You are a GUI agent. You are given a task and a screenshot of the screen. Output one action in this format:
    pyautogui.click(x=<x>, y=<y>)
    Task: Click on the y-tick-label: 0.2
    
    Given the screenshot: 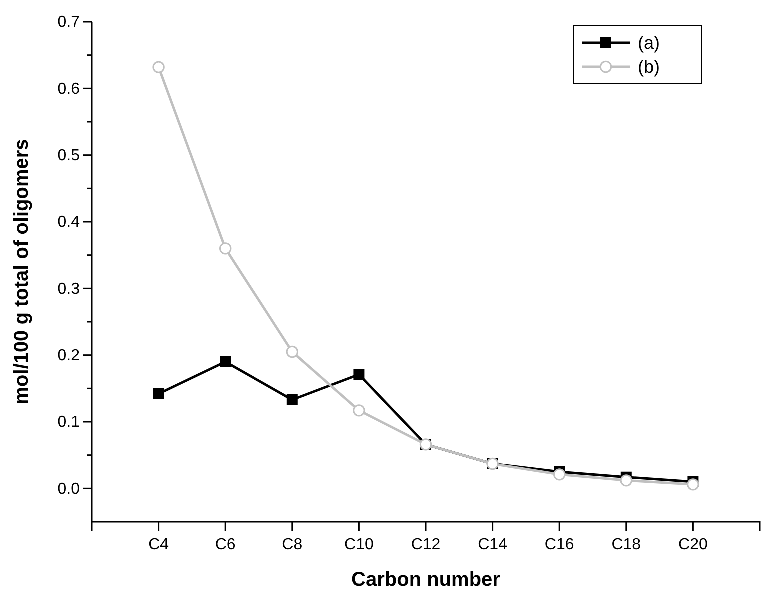 What is the action you would take?
    pyautogui.click(x=69, y=355)
    